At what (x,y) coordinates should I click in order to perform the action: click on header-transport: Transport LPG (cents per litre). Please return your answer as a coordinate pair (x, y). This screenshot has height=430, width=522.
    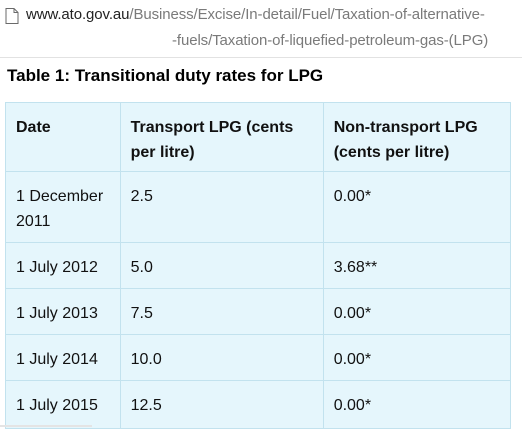
    Looking at the image, I should click on (221, 137).